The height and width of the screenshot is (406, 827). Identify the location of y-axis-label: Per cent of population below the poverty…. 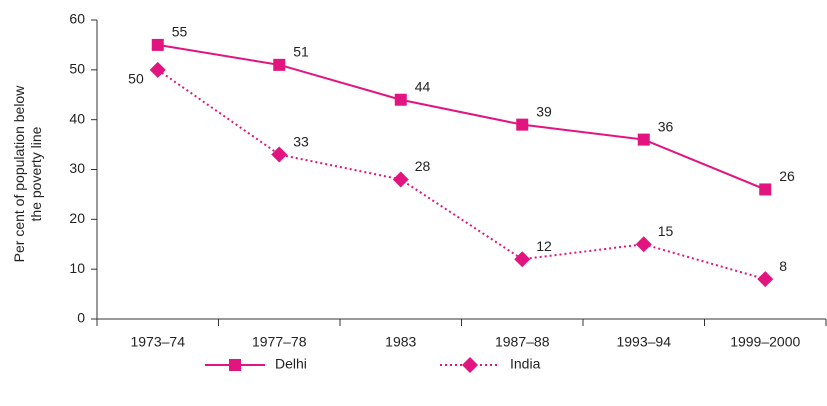
(27, 174).